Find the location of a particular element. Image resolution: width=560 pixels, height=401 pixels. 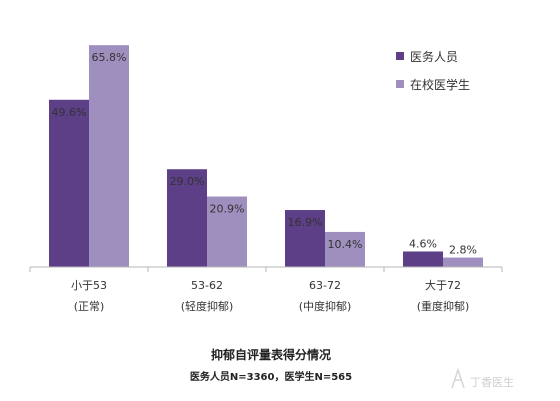

category-label-1-line-1: (轻度抑郁) is located at coordinates (207, 306).